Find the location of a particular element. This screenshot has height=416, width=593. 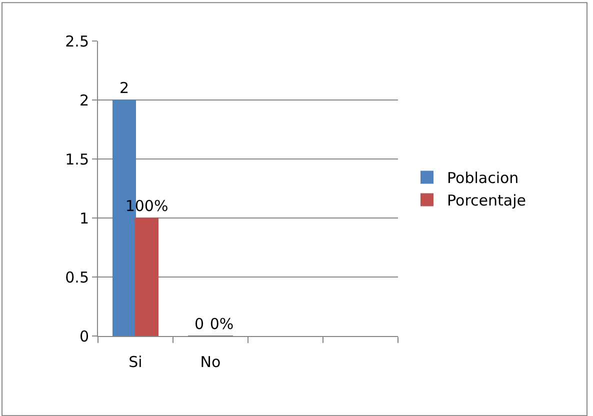

data-label: 0% is located at coordinates (222, 324).